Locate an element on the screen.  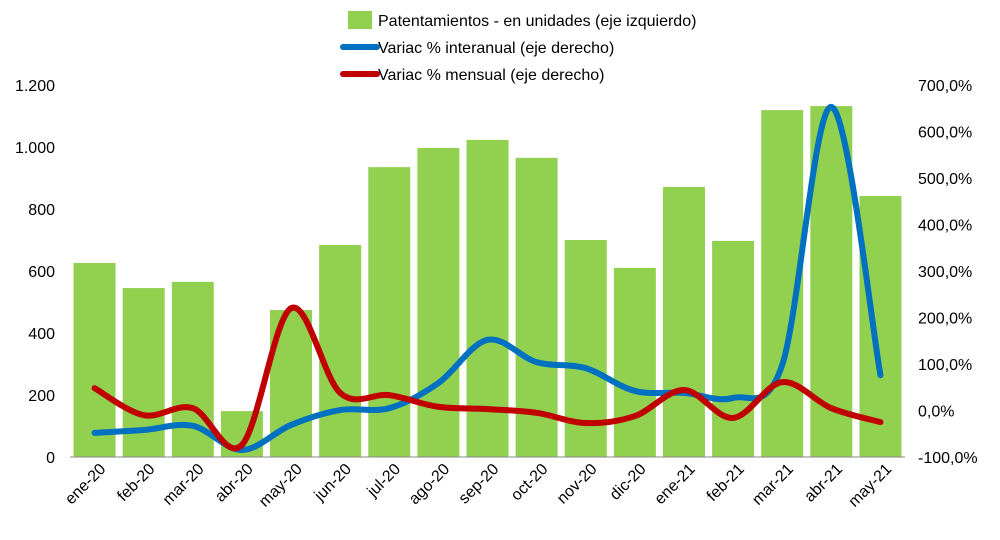
left-tick-label: 0 is located at coordinates (50, 458).